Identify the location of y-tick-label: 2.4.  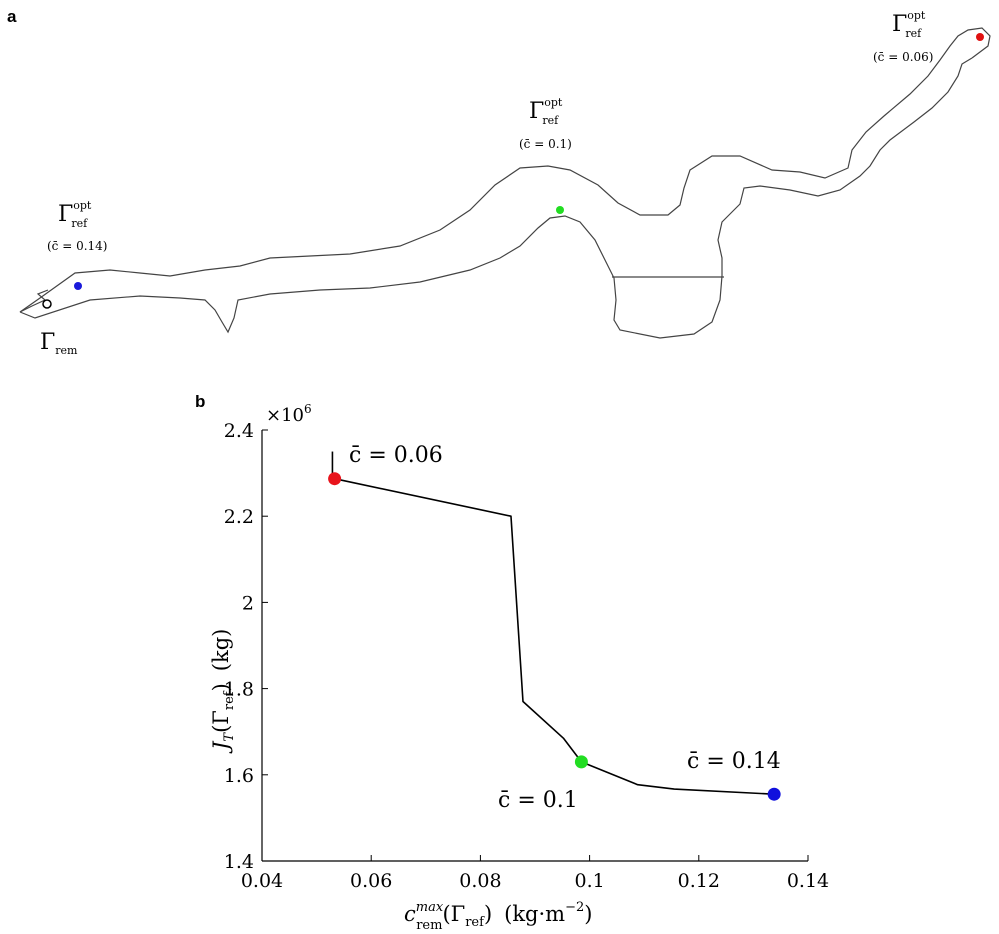
(239, 431).